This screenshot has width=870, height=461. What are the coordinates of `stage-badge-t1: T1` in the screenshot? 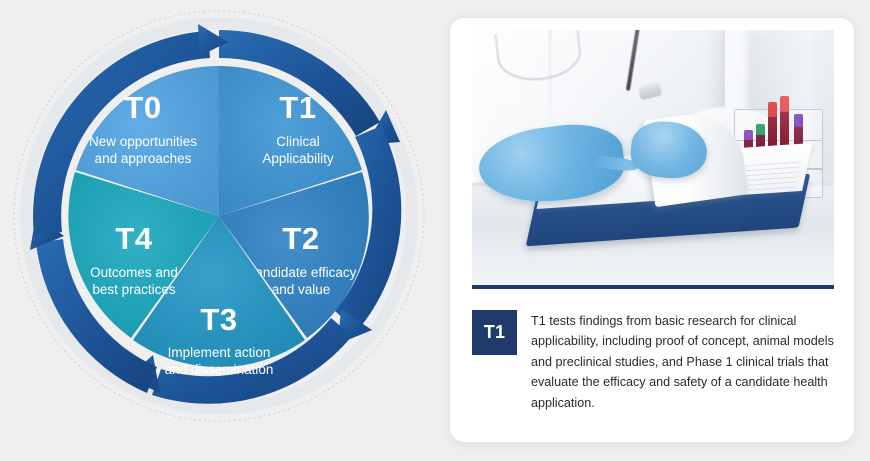 It's located at (494, 332).